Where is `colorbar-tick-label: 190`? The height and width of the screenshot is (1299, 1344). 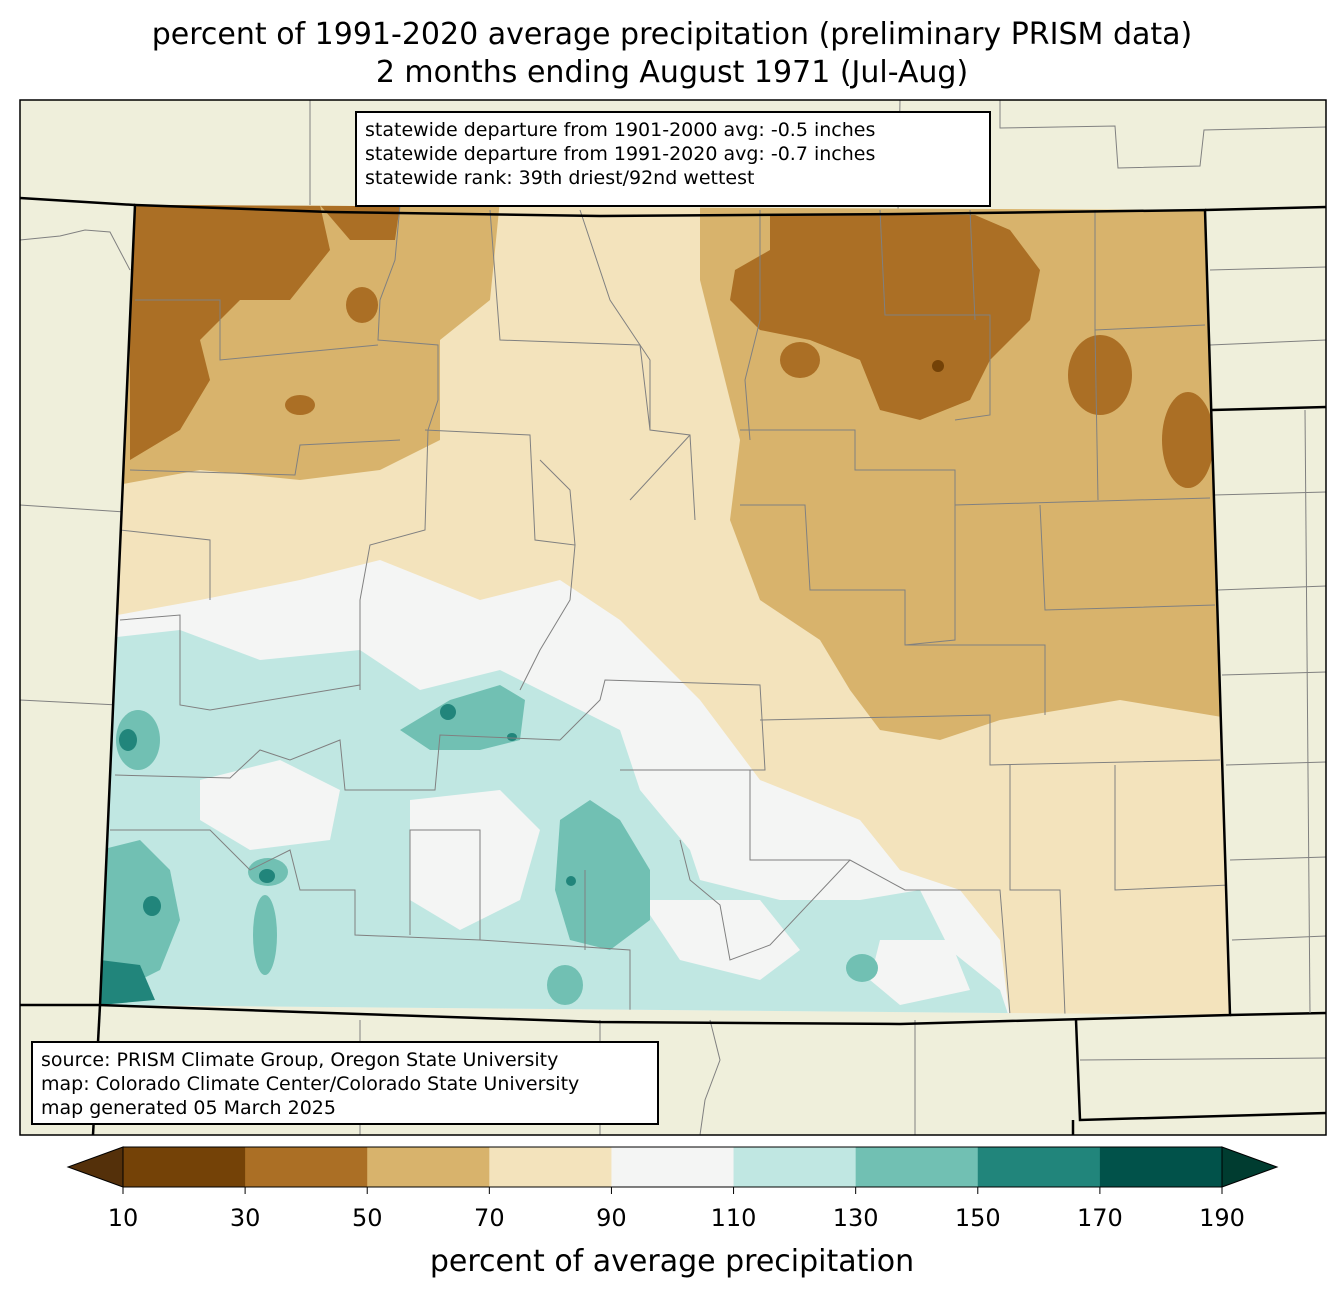 colorbar-tick-label: 190 is located at coordinates (1222, 1218).